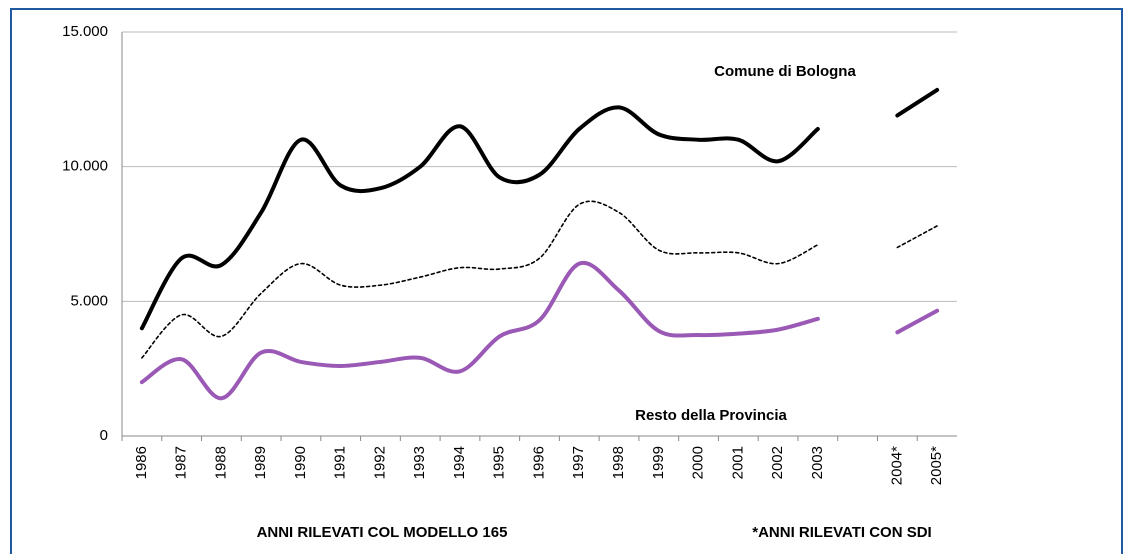 The image size is (1127, 554). Describe the element at coordinates (538, 462) in the screenshot. I see `x-tick-label: 1996` at that location.